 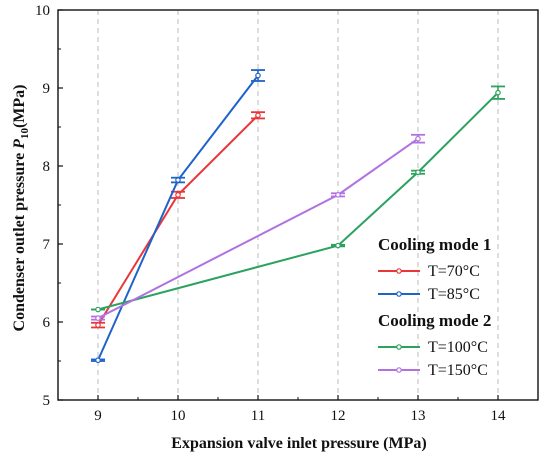 What do you see at coordinates (25, 134) in the screenshot?
I see `y-axis-label-sub: 10` at bounding box center [25, 134].